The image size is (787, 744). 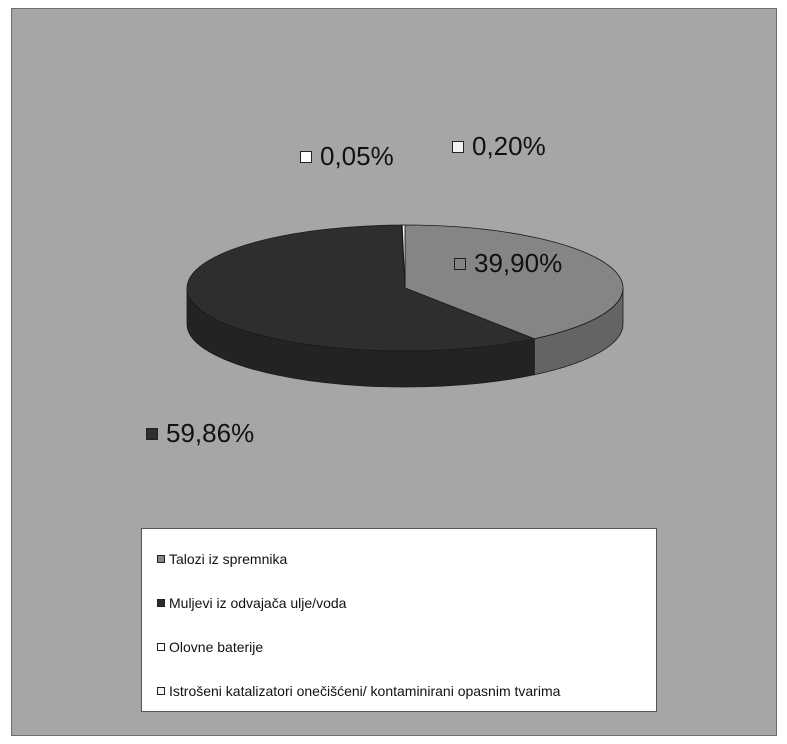 I want to click on pie-tops, so click(x=405, y=288).